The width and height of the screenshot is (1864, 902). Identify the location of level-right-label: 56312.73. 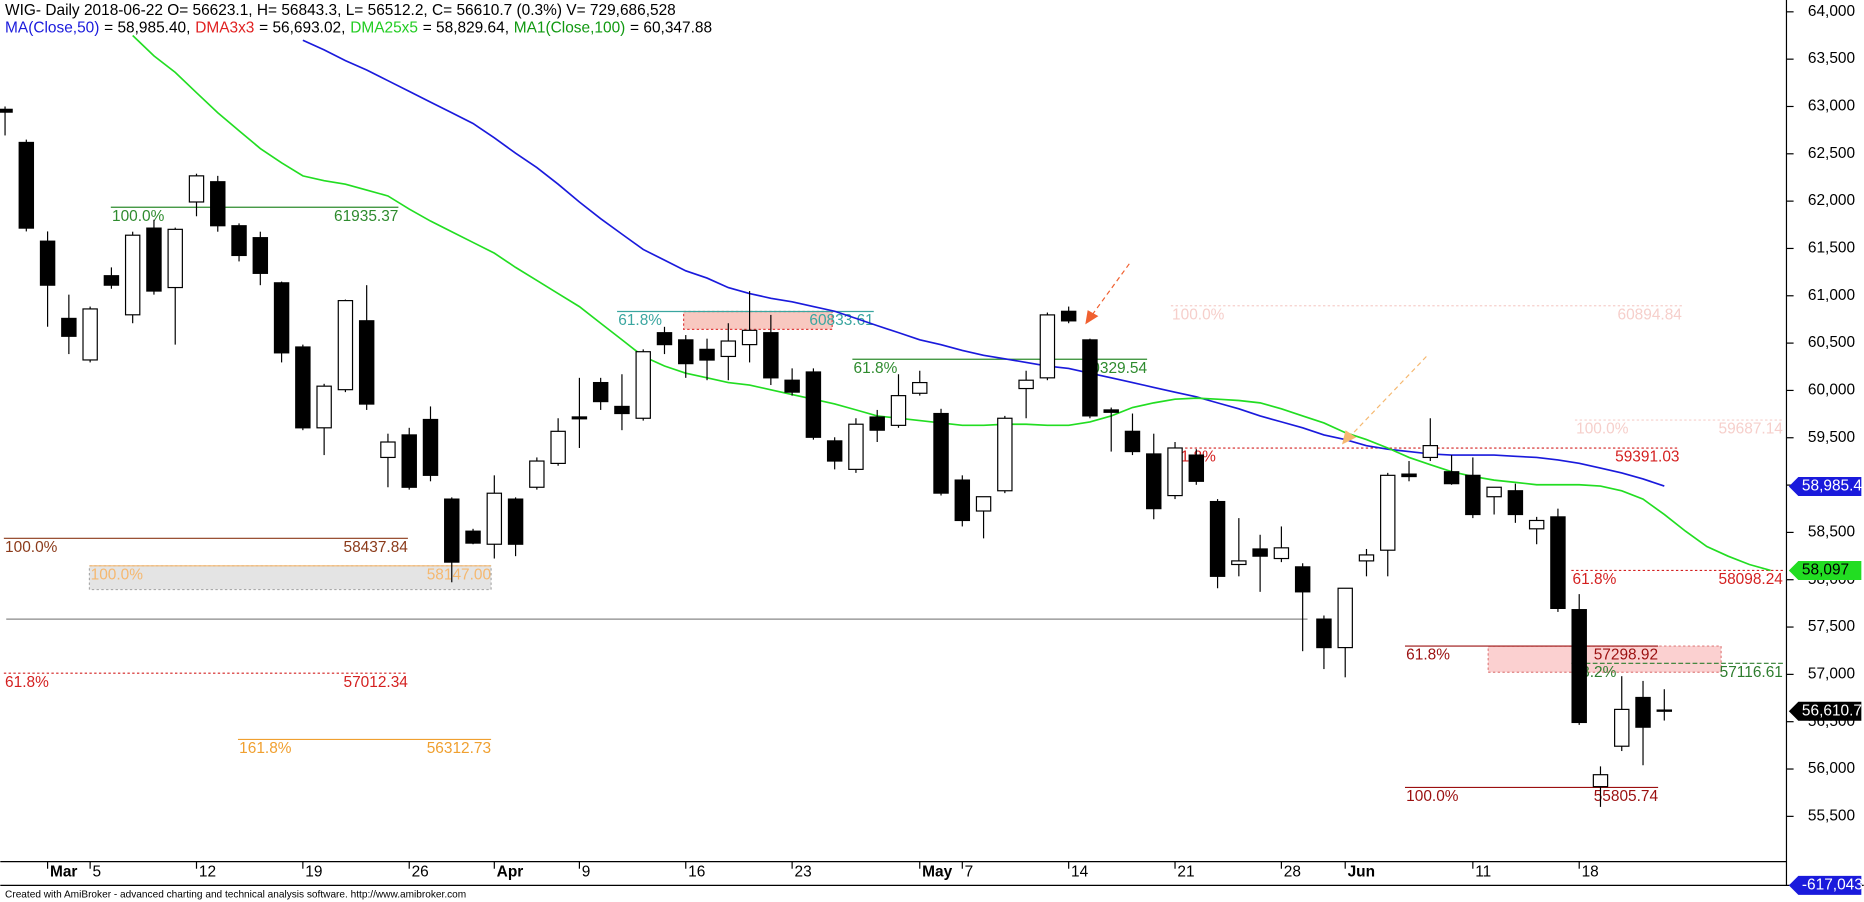
(459, 748).